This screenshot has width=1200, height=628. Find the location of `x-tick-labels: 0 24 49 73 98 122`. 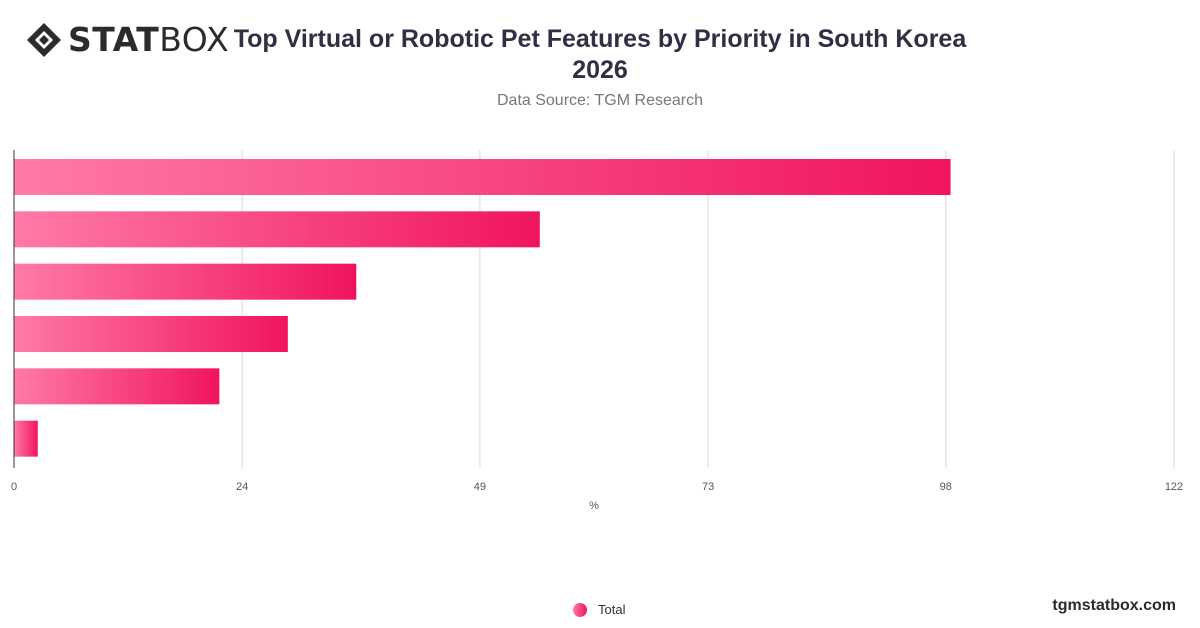

x-tick-labels: 0 24 49 73 98 122 is located at coordinates (597, 487).